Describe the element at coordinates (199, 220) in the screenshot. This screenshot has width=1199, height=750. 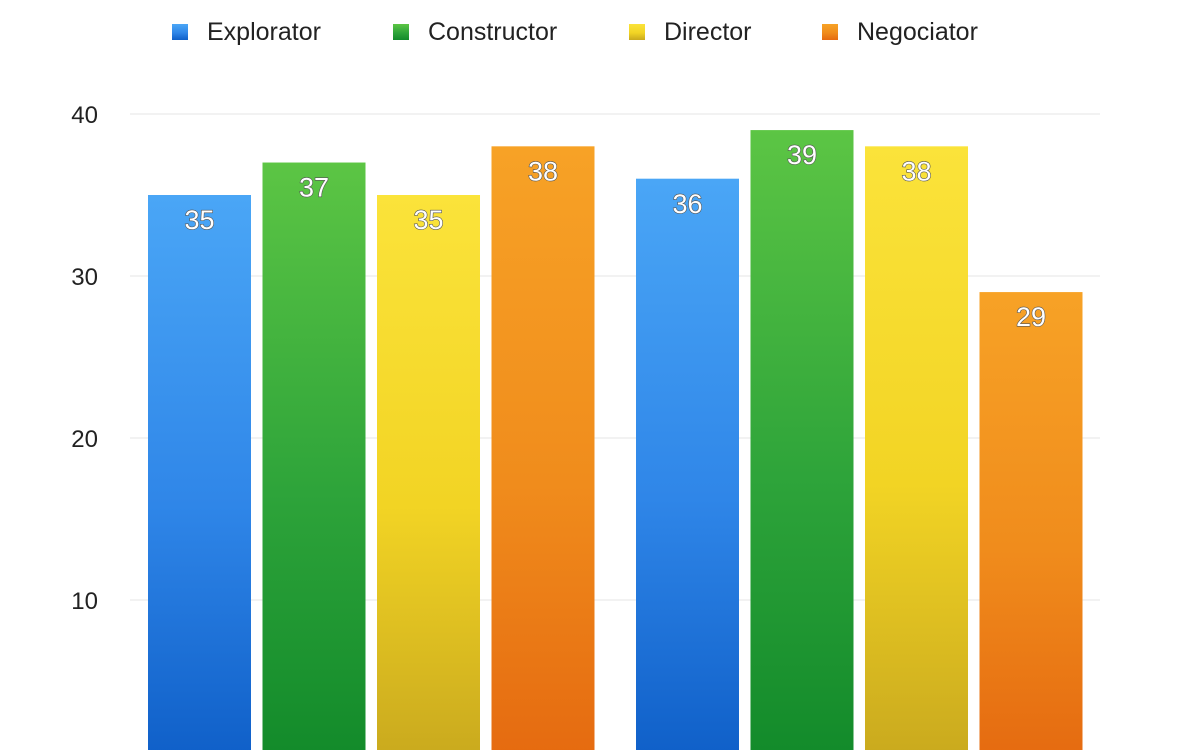
I see `data-label-explorator-group-1: 35` at that location.